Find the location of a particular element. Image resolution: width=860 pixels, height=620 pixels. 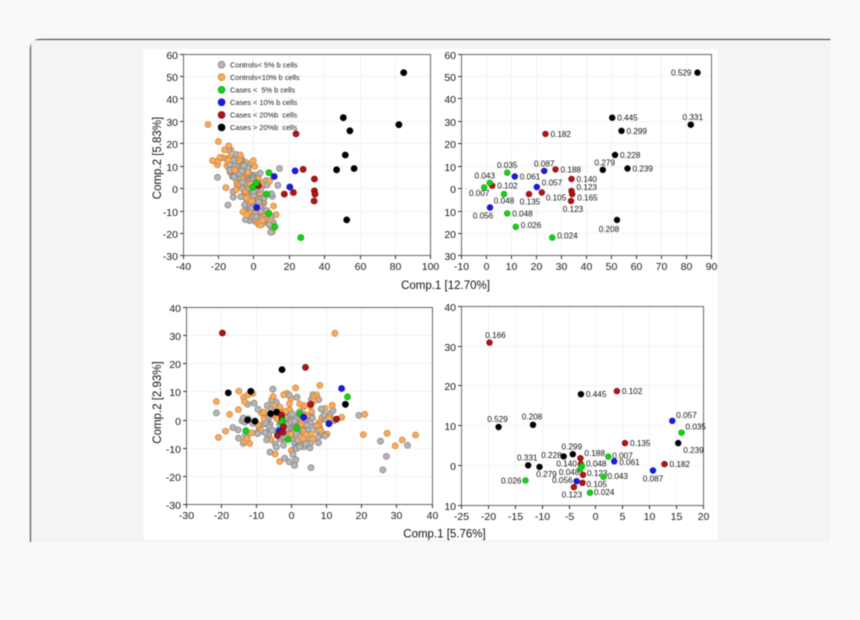

svg-text: 0.135 is located at coordinates (530, 202).